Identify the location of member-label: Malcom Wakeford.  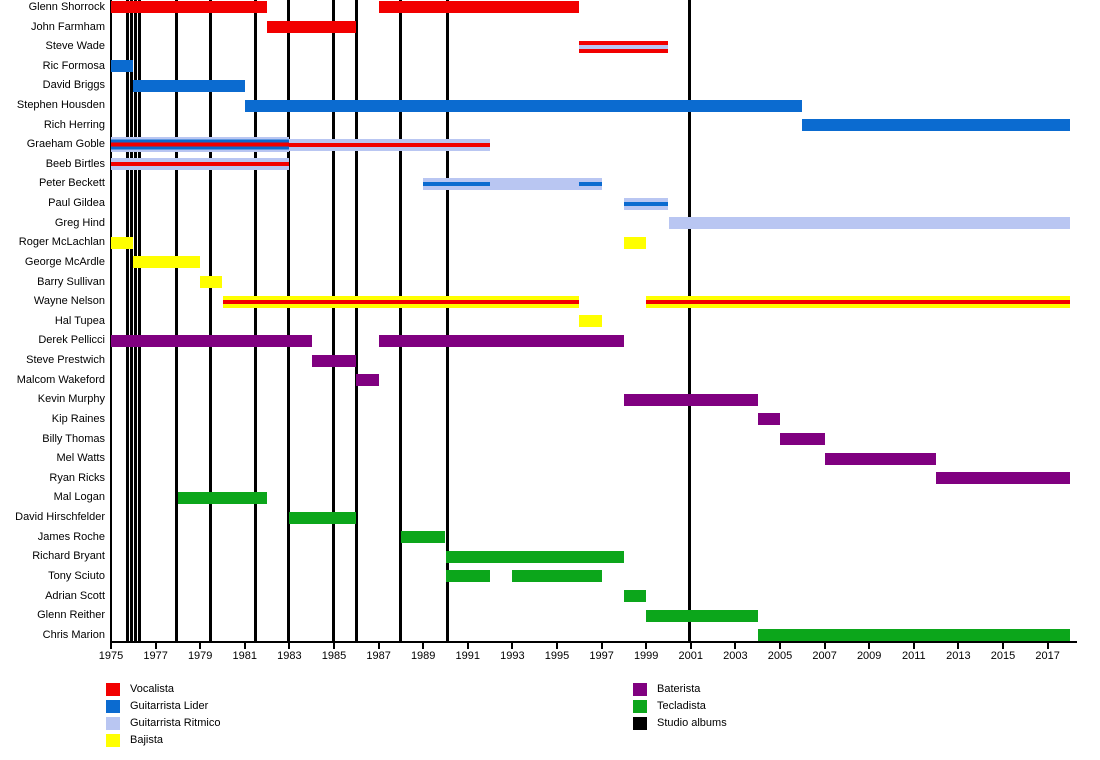
(60, 379).